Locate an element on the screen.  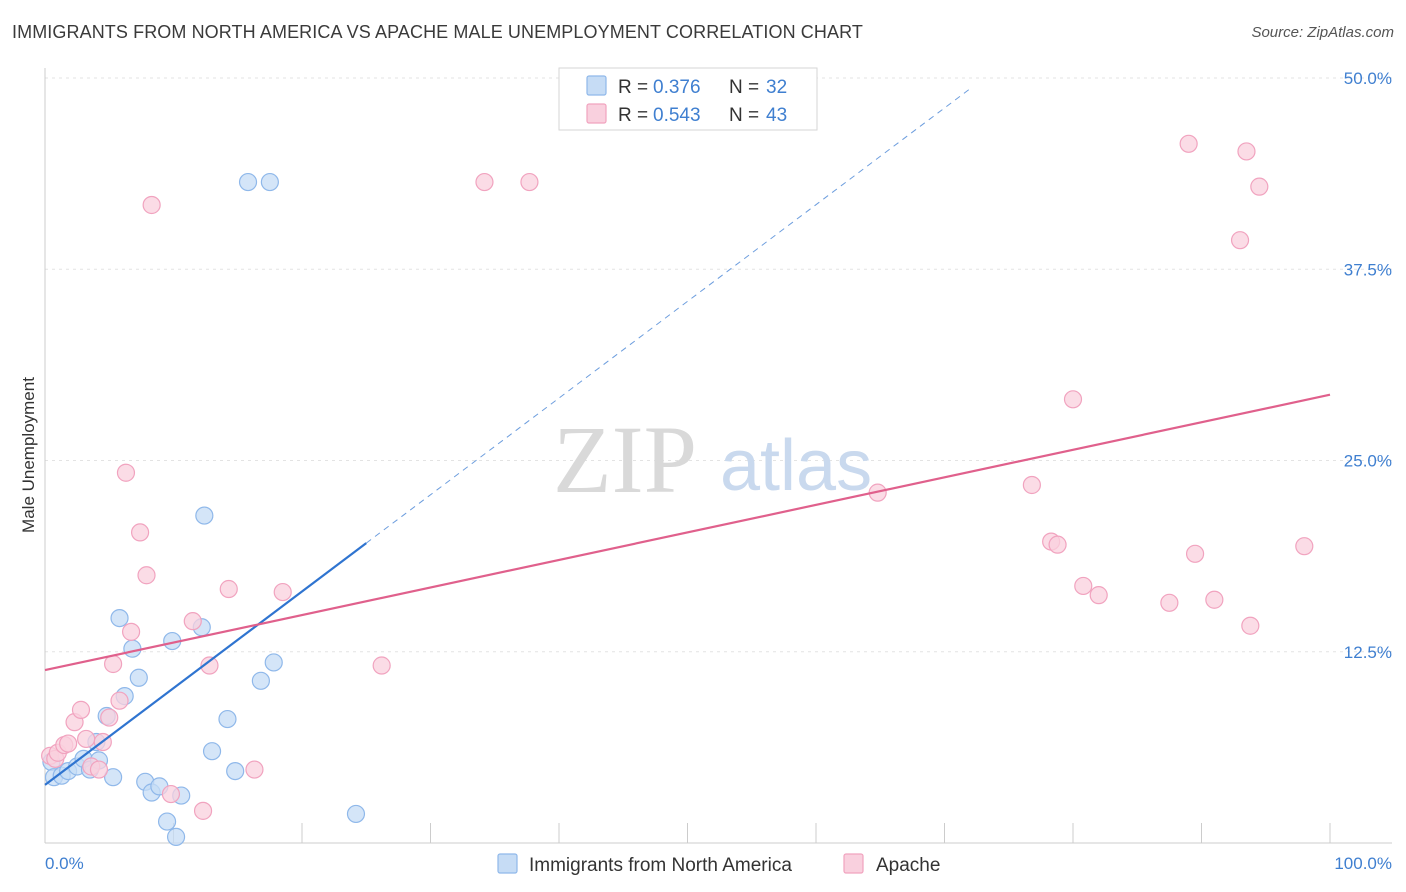
legend-top: R = 0.376 N = 32 R = 0.543 N = 43 is located at coordinates (688, 99).